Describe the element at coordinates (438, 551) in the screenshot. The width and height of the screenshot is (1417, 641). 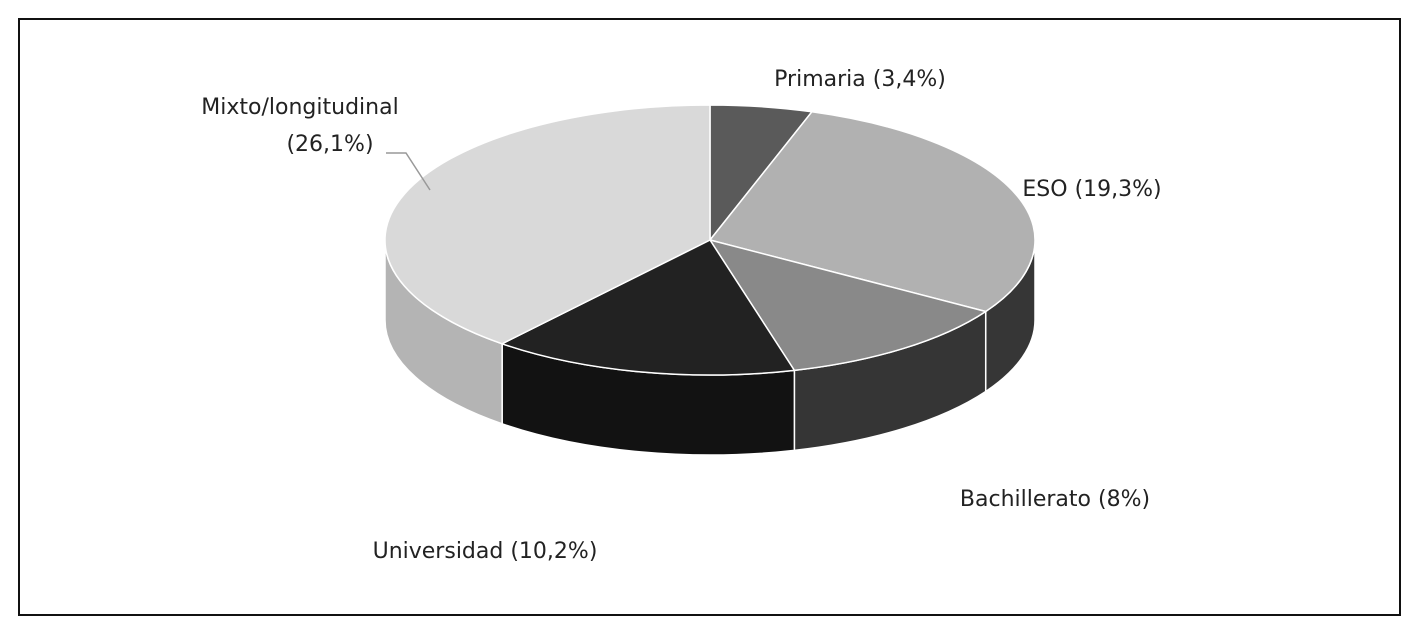
I see `category-label: Universidad` at that location.